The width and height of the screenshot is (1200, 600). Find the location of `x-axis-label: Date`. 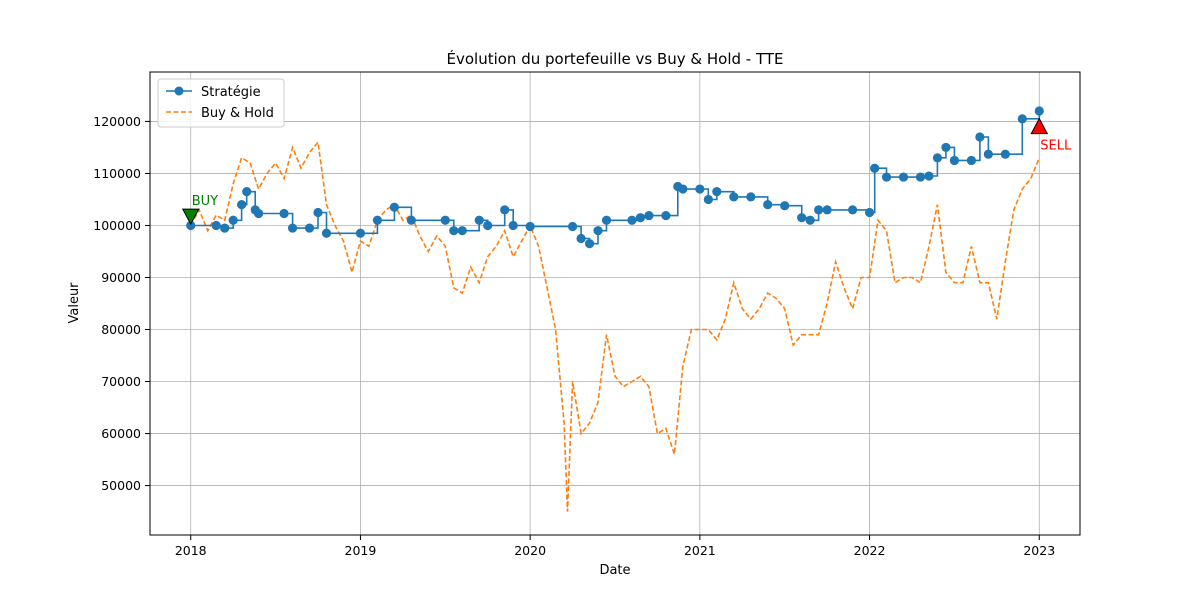

x-axis-label: Date is located at coordinates (614, 570).